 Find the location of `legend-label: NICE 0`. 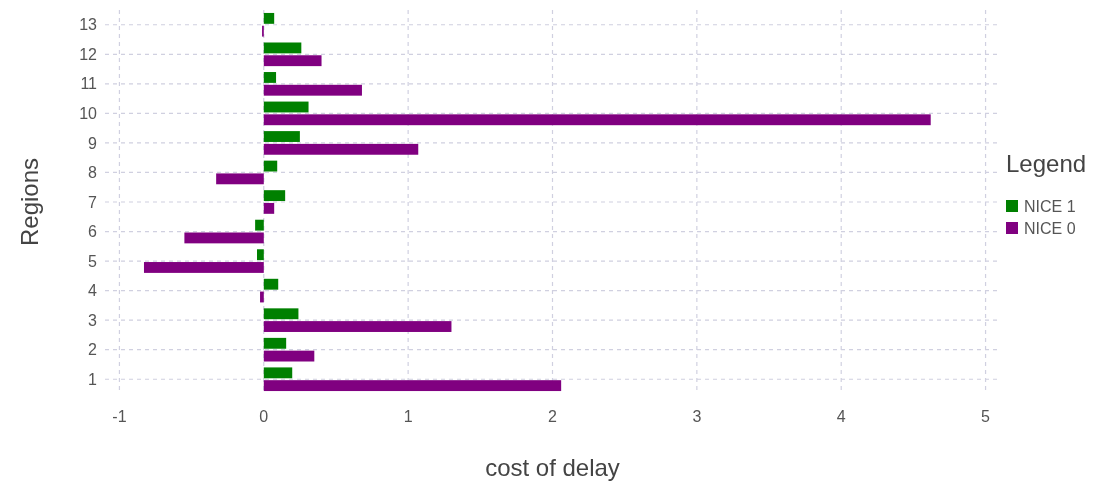

legend-label: NICE 0 is located at coordinates (1050, 228).